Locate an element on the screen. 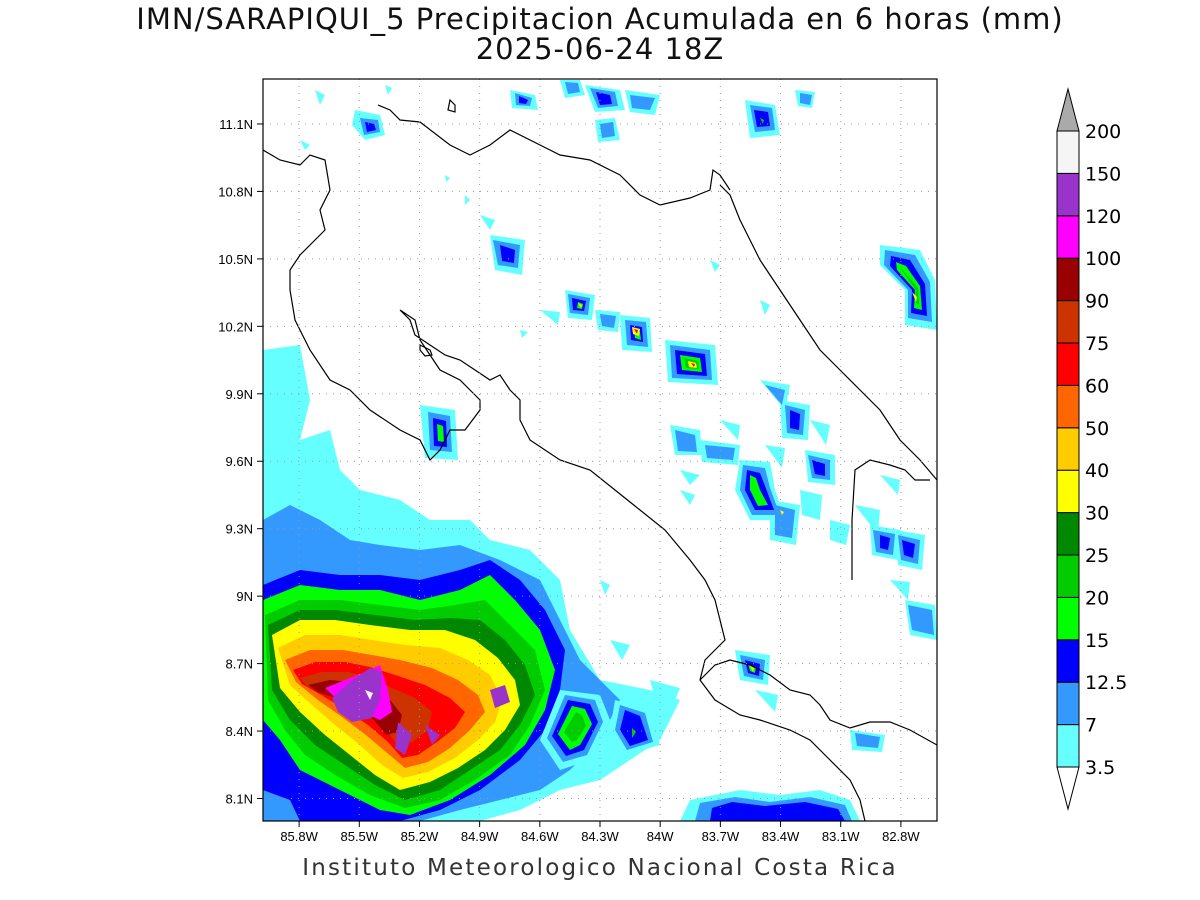  lon-tick-label: 85.2W is located at coordinates (420, 836).